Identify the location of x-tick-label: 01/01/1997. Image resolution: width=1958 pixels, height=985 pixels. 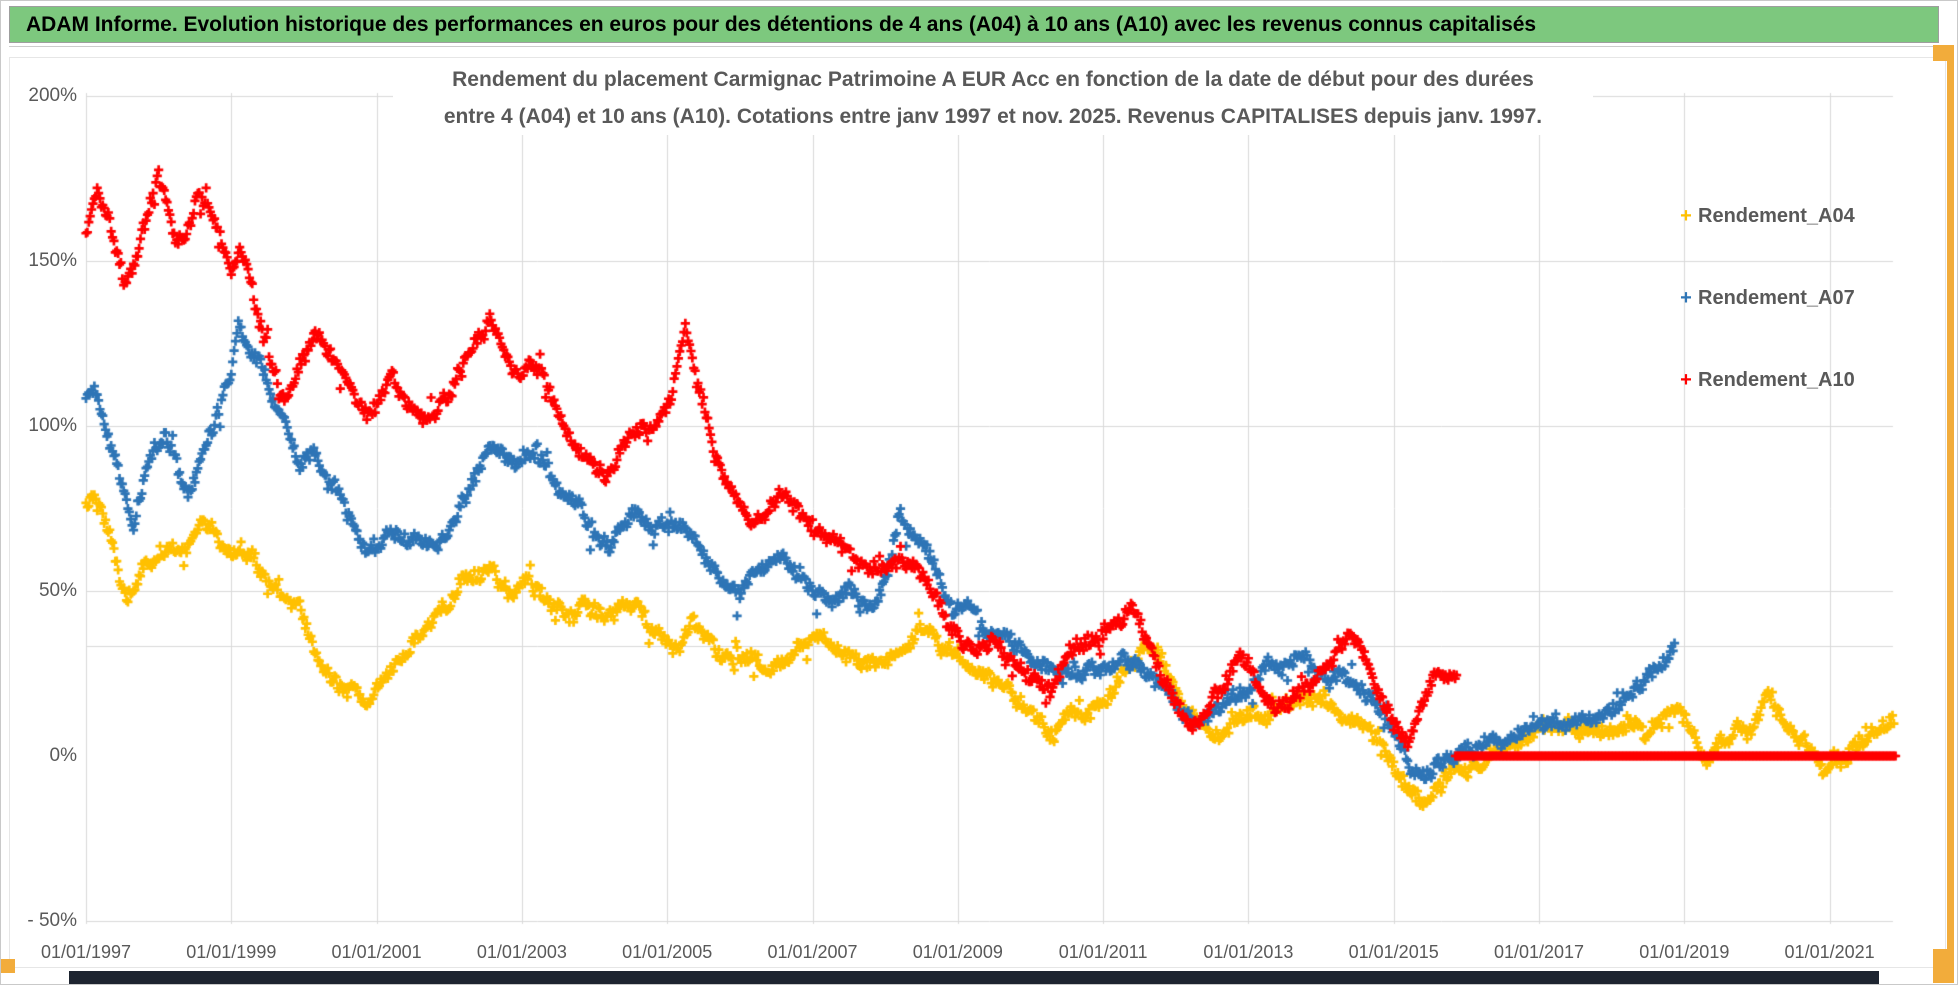
(86, 952).